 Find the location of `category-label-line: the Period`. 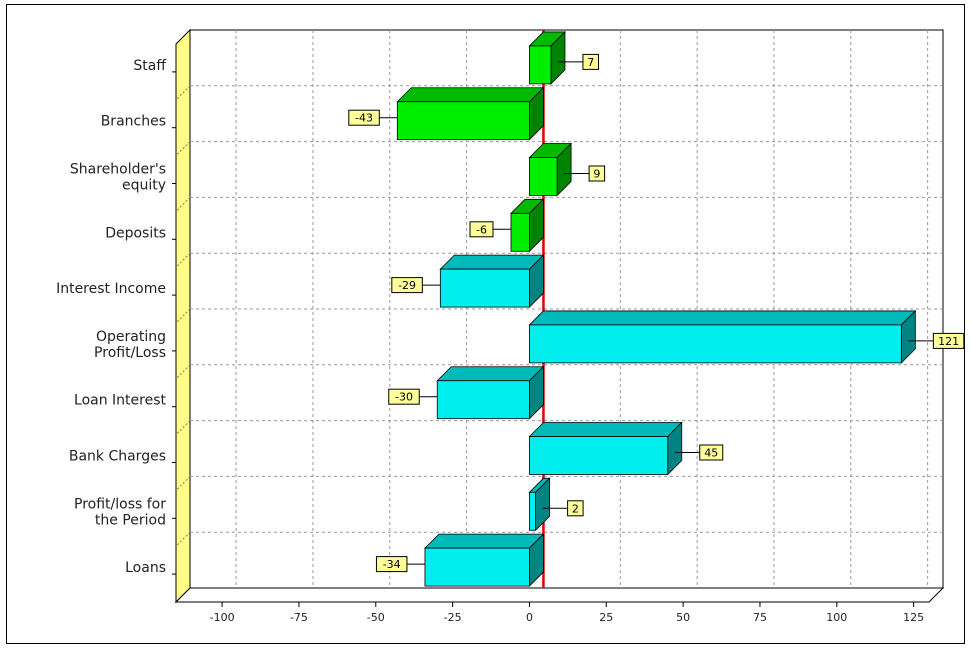

category-label-line: the Period is located at coordinates (130, 520).